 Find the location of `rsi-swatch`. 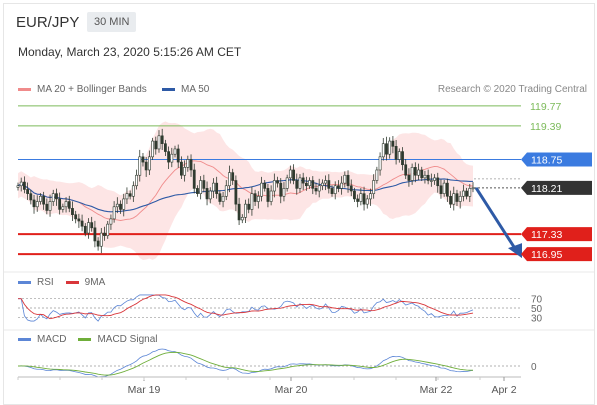

rsi-swatch is located at coordinates (24, 282).